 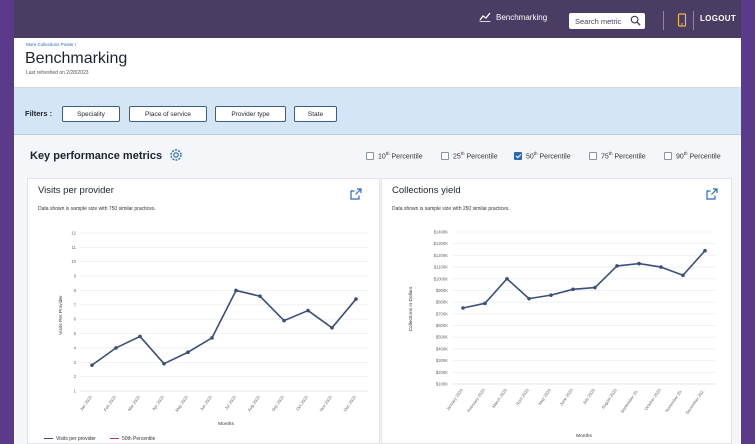 I want to click on x-tick-label: January 2020, so click(x=454, y=399).